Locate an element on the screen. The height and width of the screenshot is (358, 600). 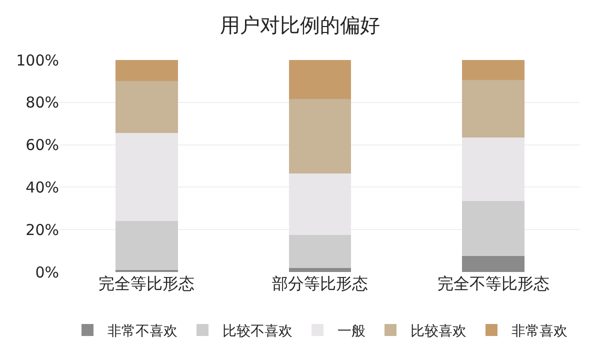
legend-label: 非常喜欢 is located at coordinates (540, 331).